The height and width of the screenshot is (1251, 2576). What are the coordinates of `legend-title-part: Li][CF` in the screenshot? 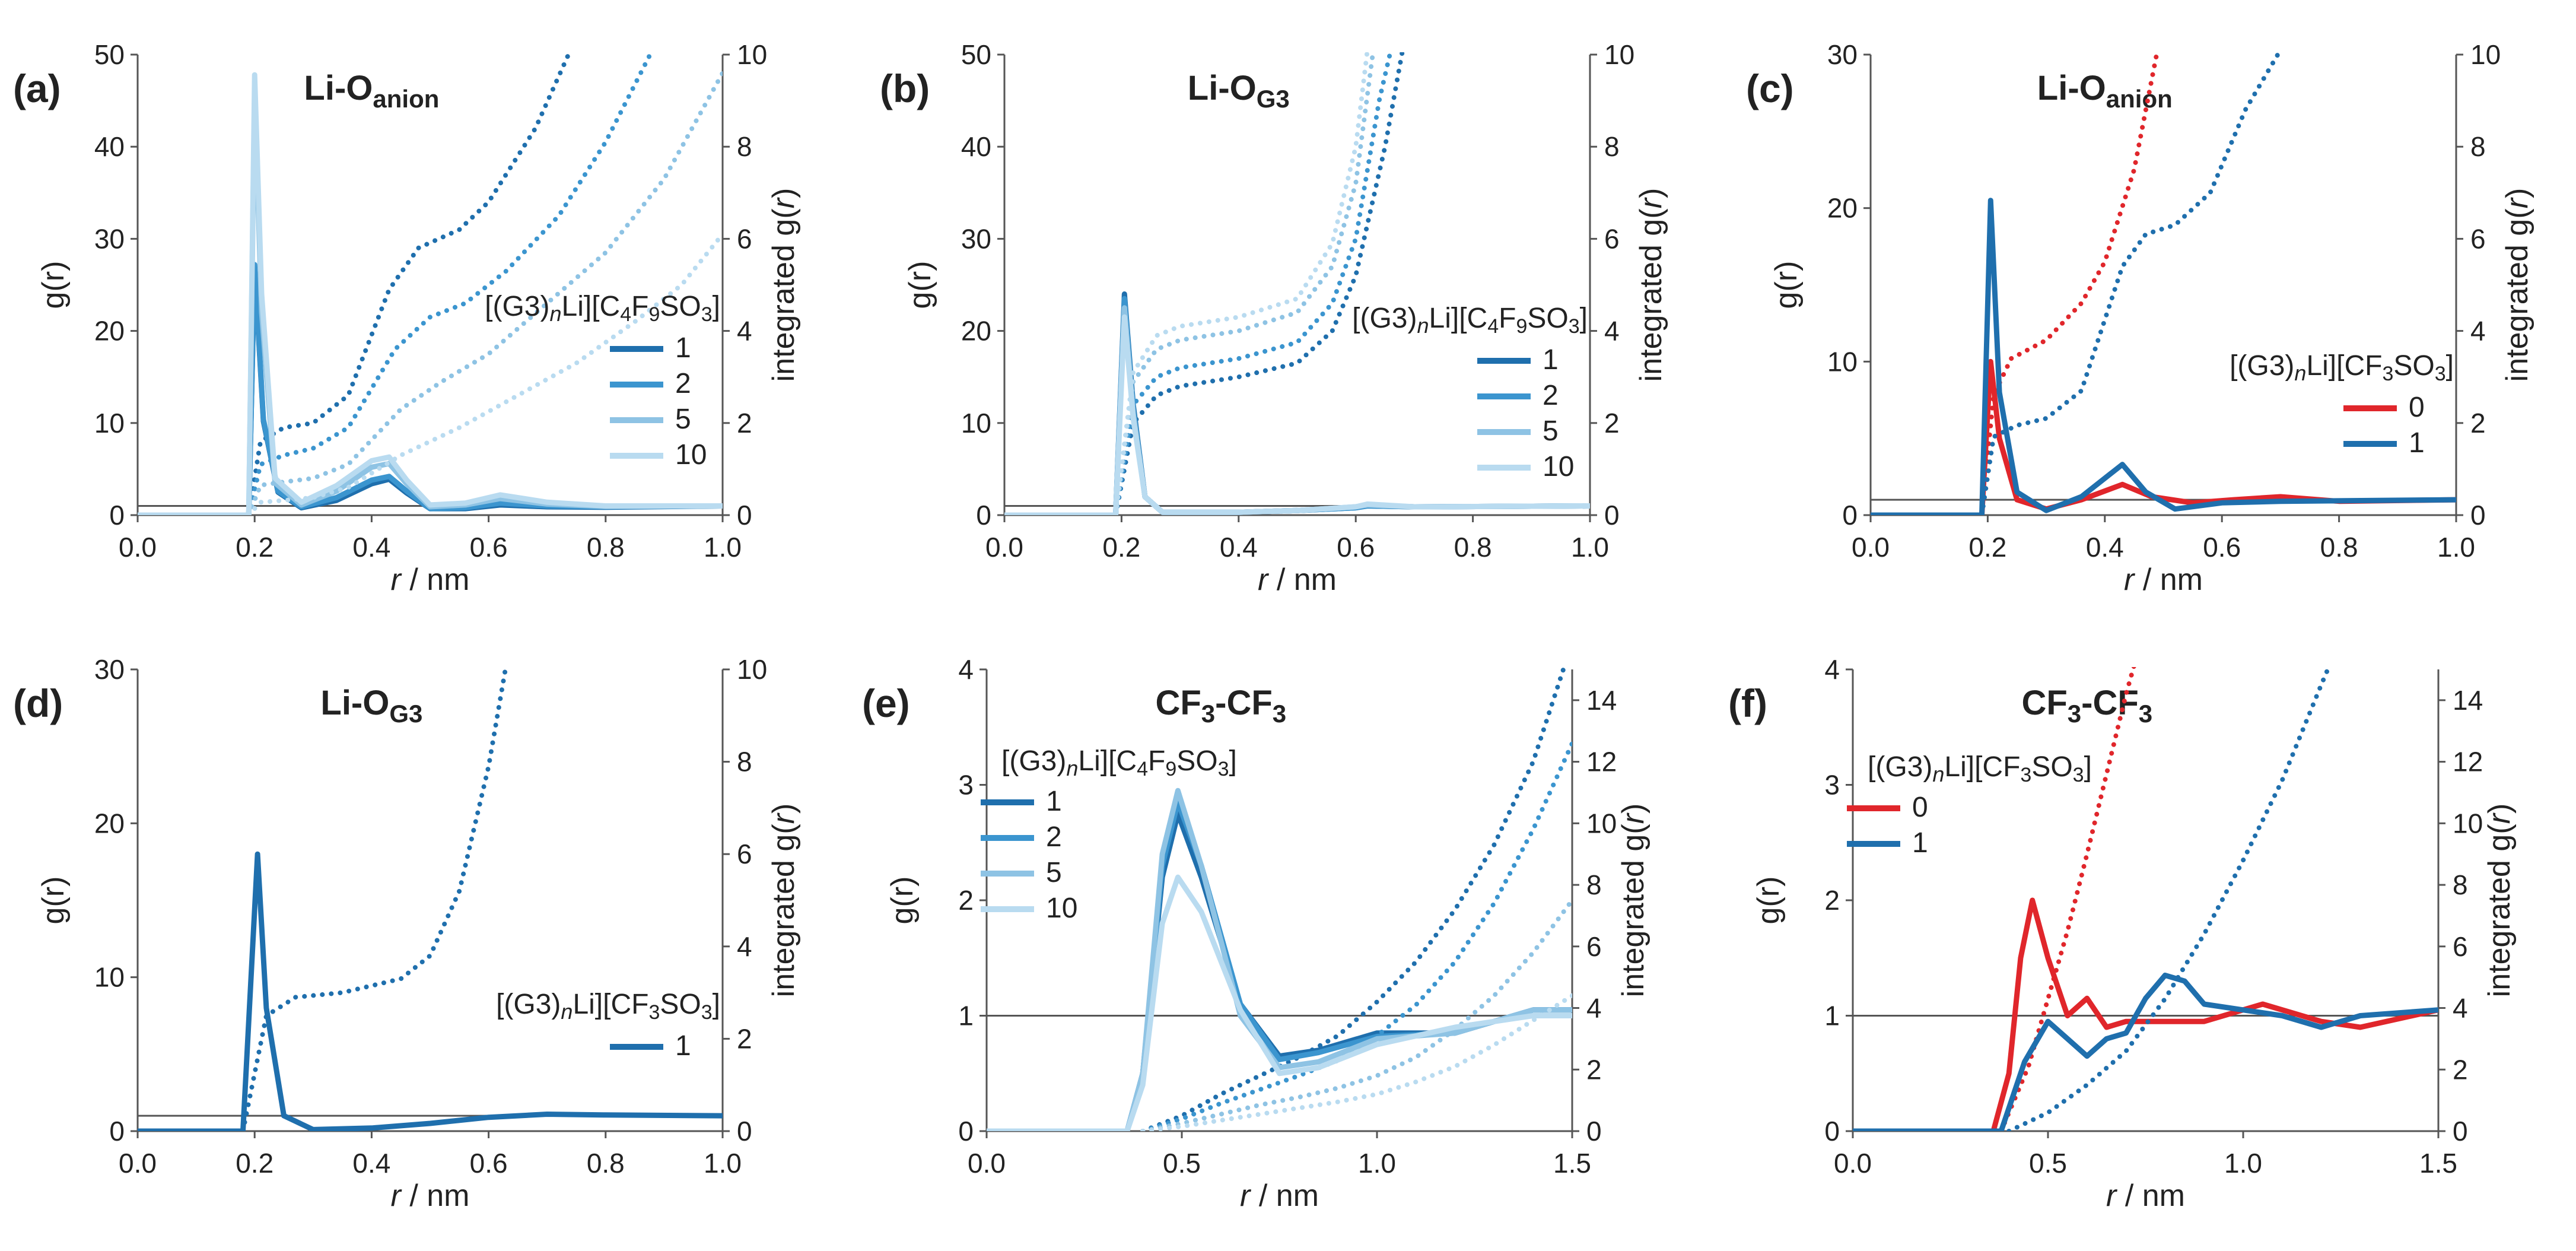 It's located at (1982, 767).